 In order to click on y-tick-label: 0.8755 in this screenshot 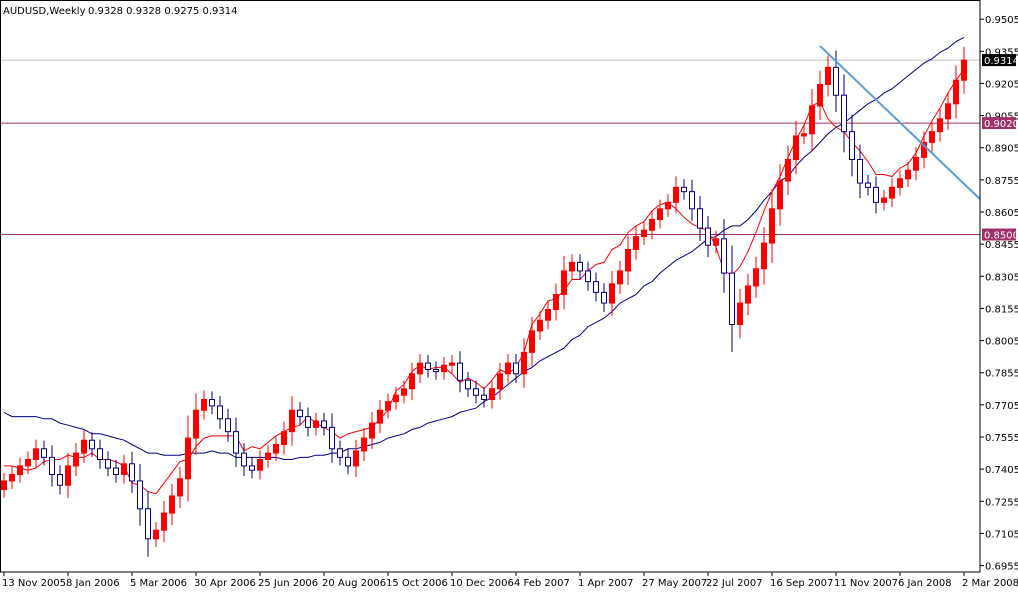, I will do `click(1001, 181)`.